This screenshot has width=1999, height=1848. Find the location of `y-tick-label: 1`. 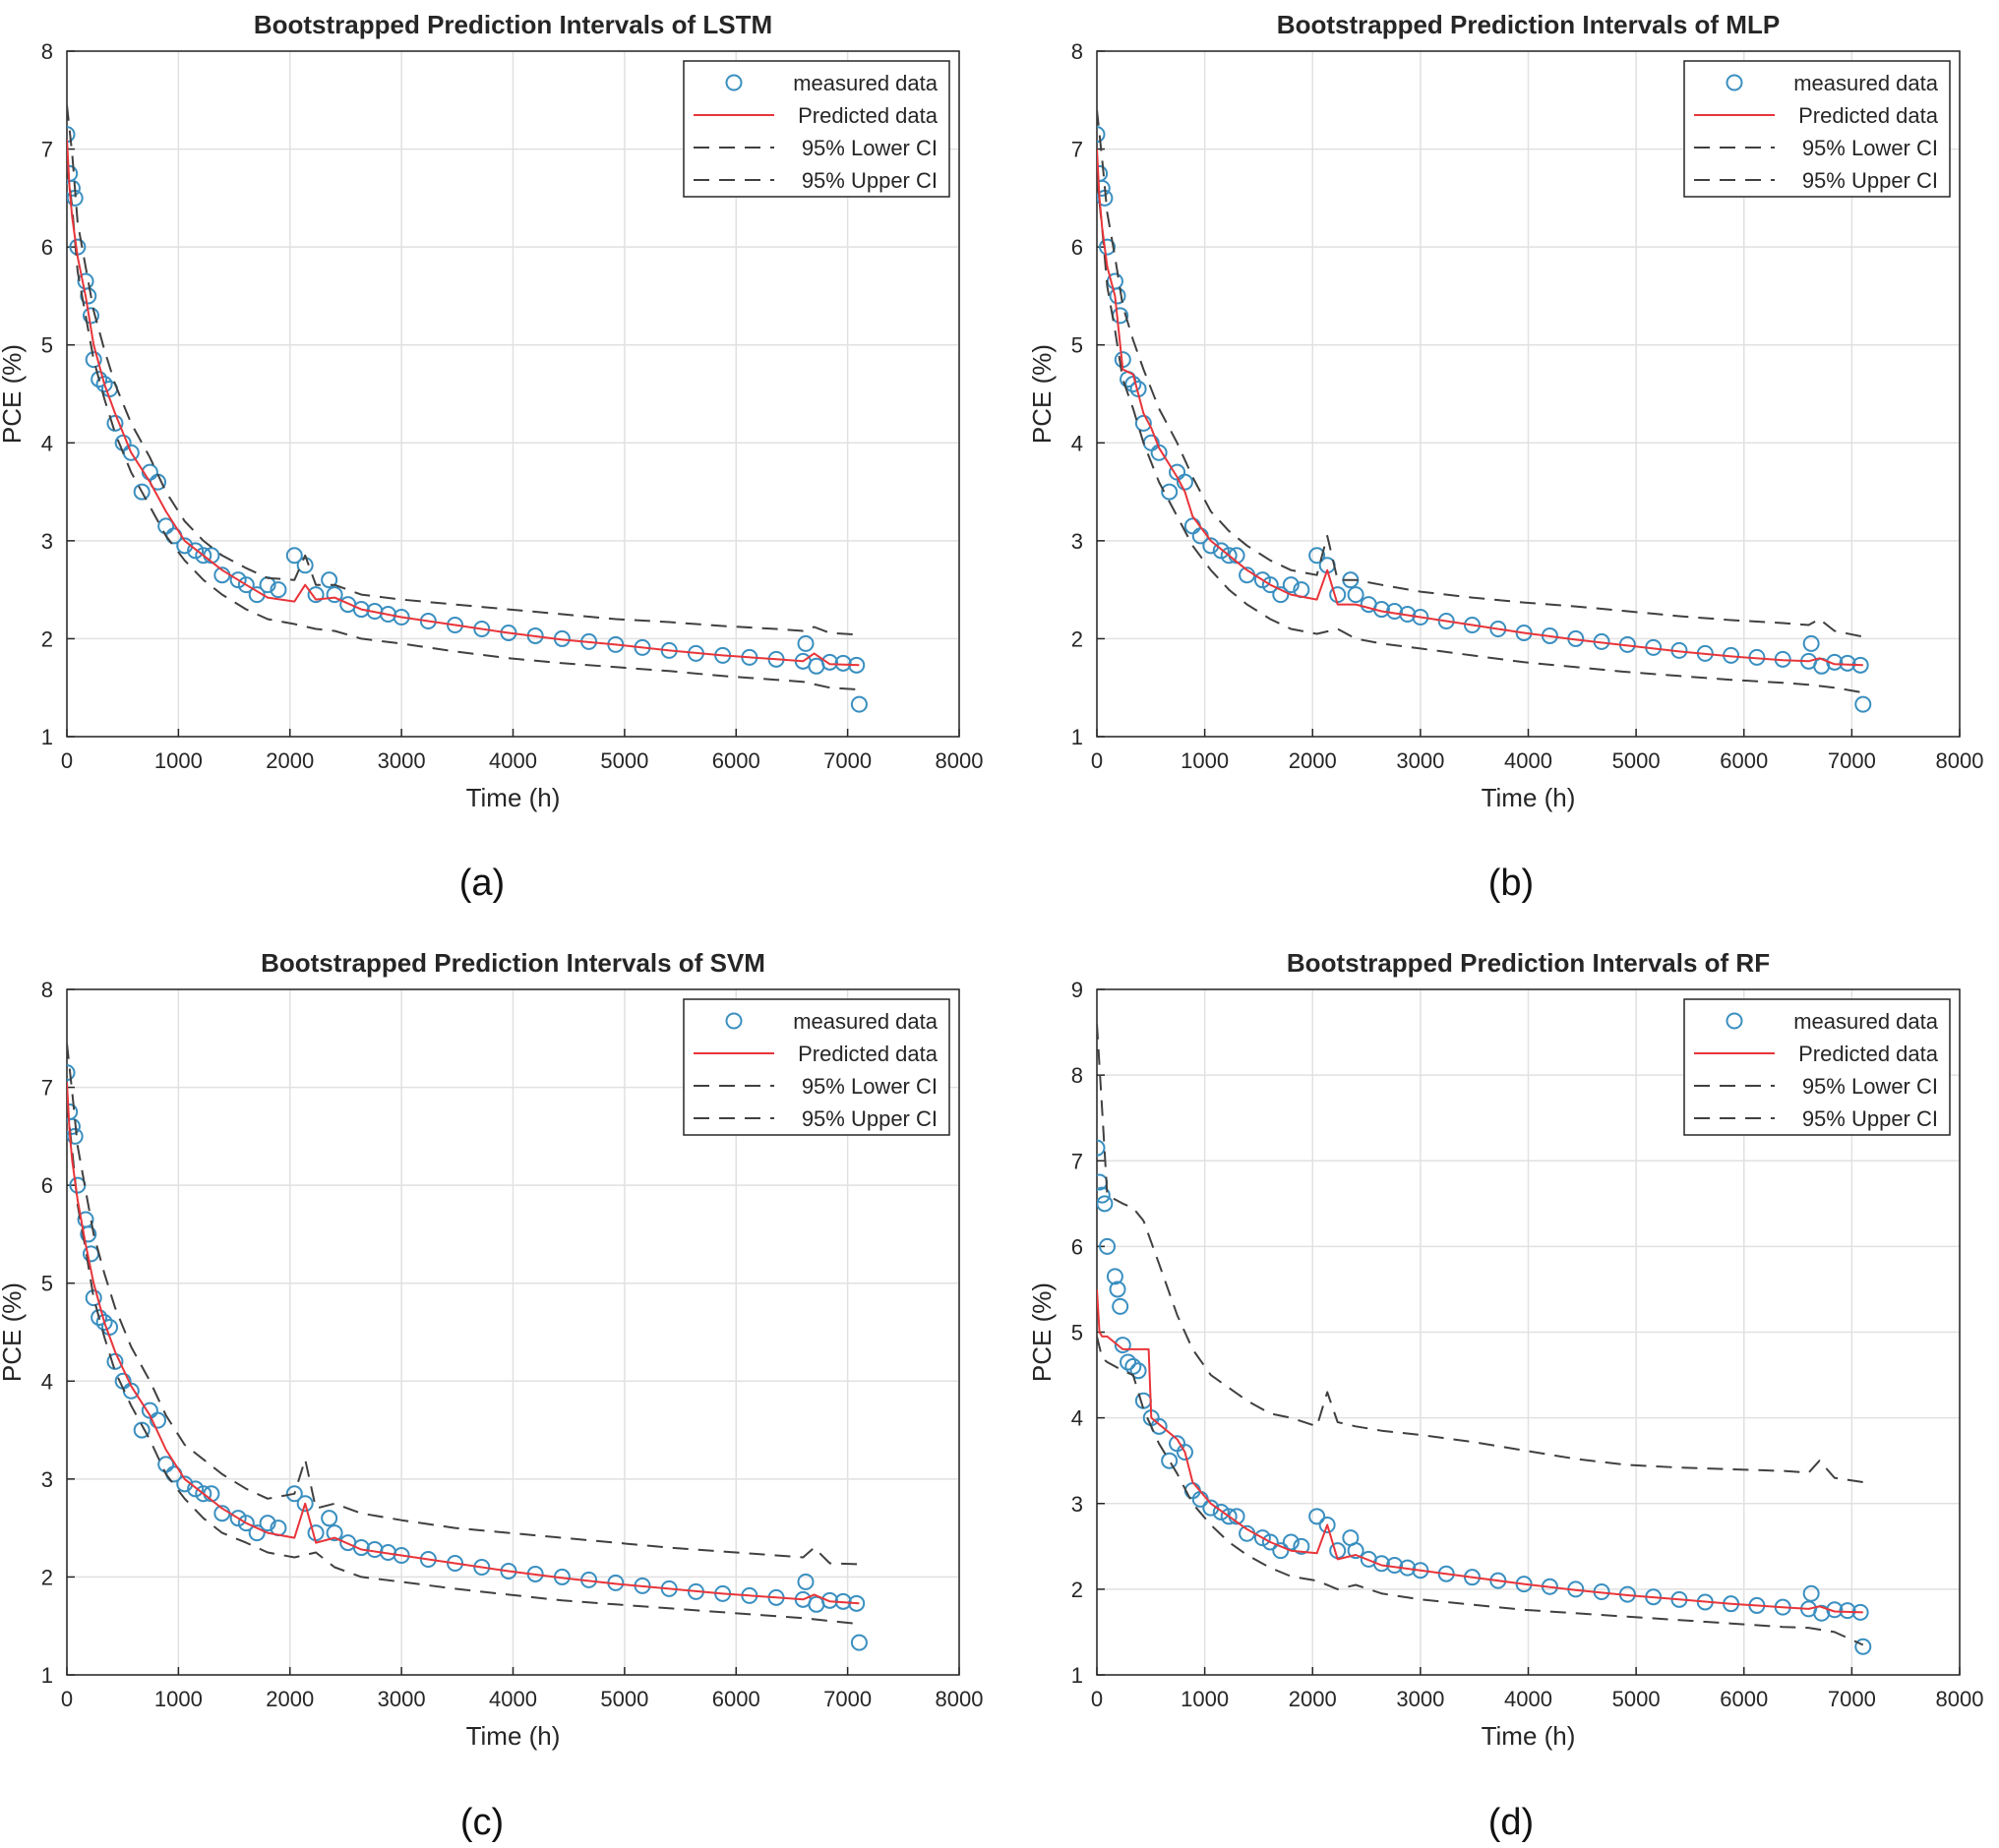

y-tick-label: 1 is located at coordinates (1077, 737).